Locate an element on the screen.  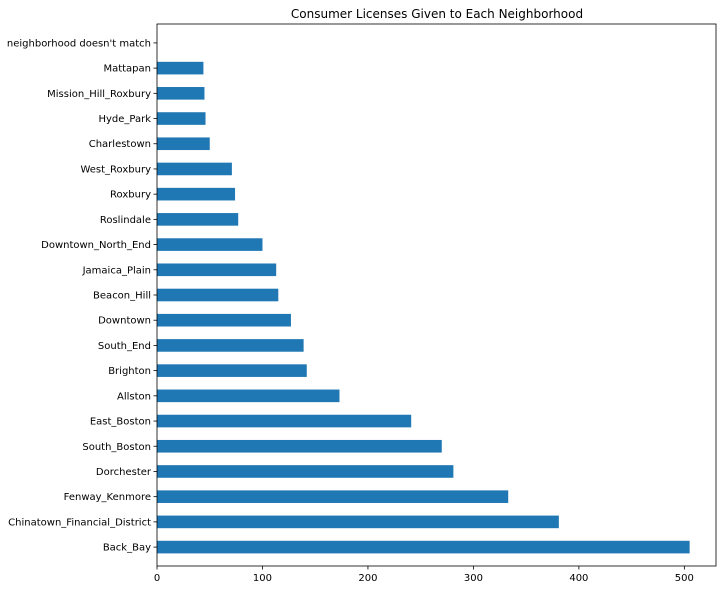
bar-downtown is located at coordinates (224, 320).